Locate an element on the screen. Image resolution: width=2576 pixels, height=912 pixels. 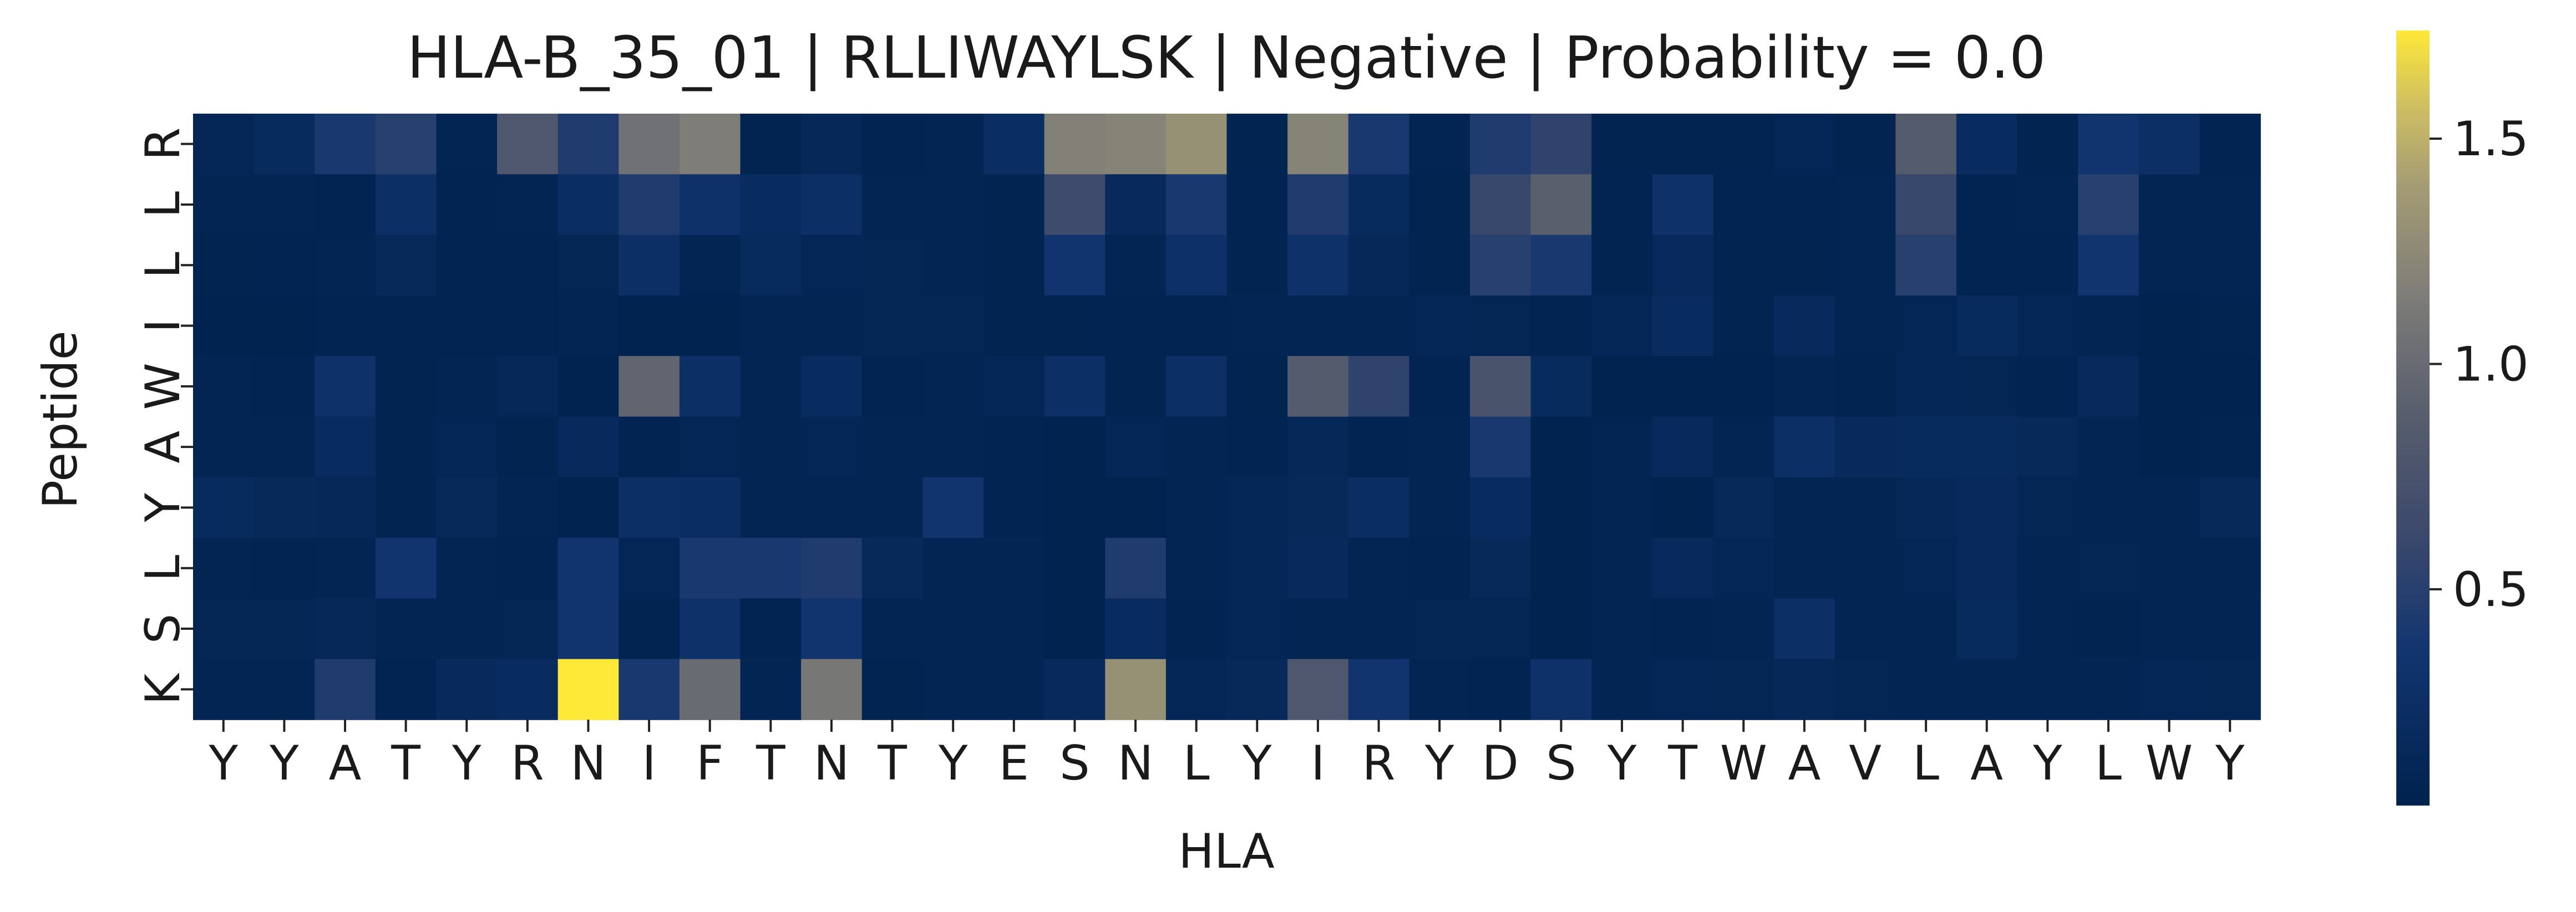
colorbar-tick-label: 1.5 is located at coordinates (2491, 139).